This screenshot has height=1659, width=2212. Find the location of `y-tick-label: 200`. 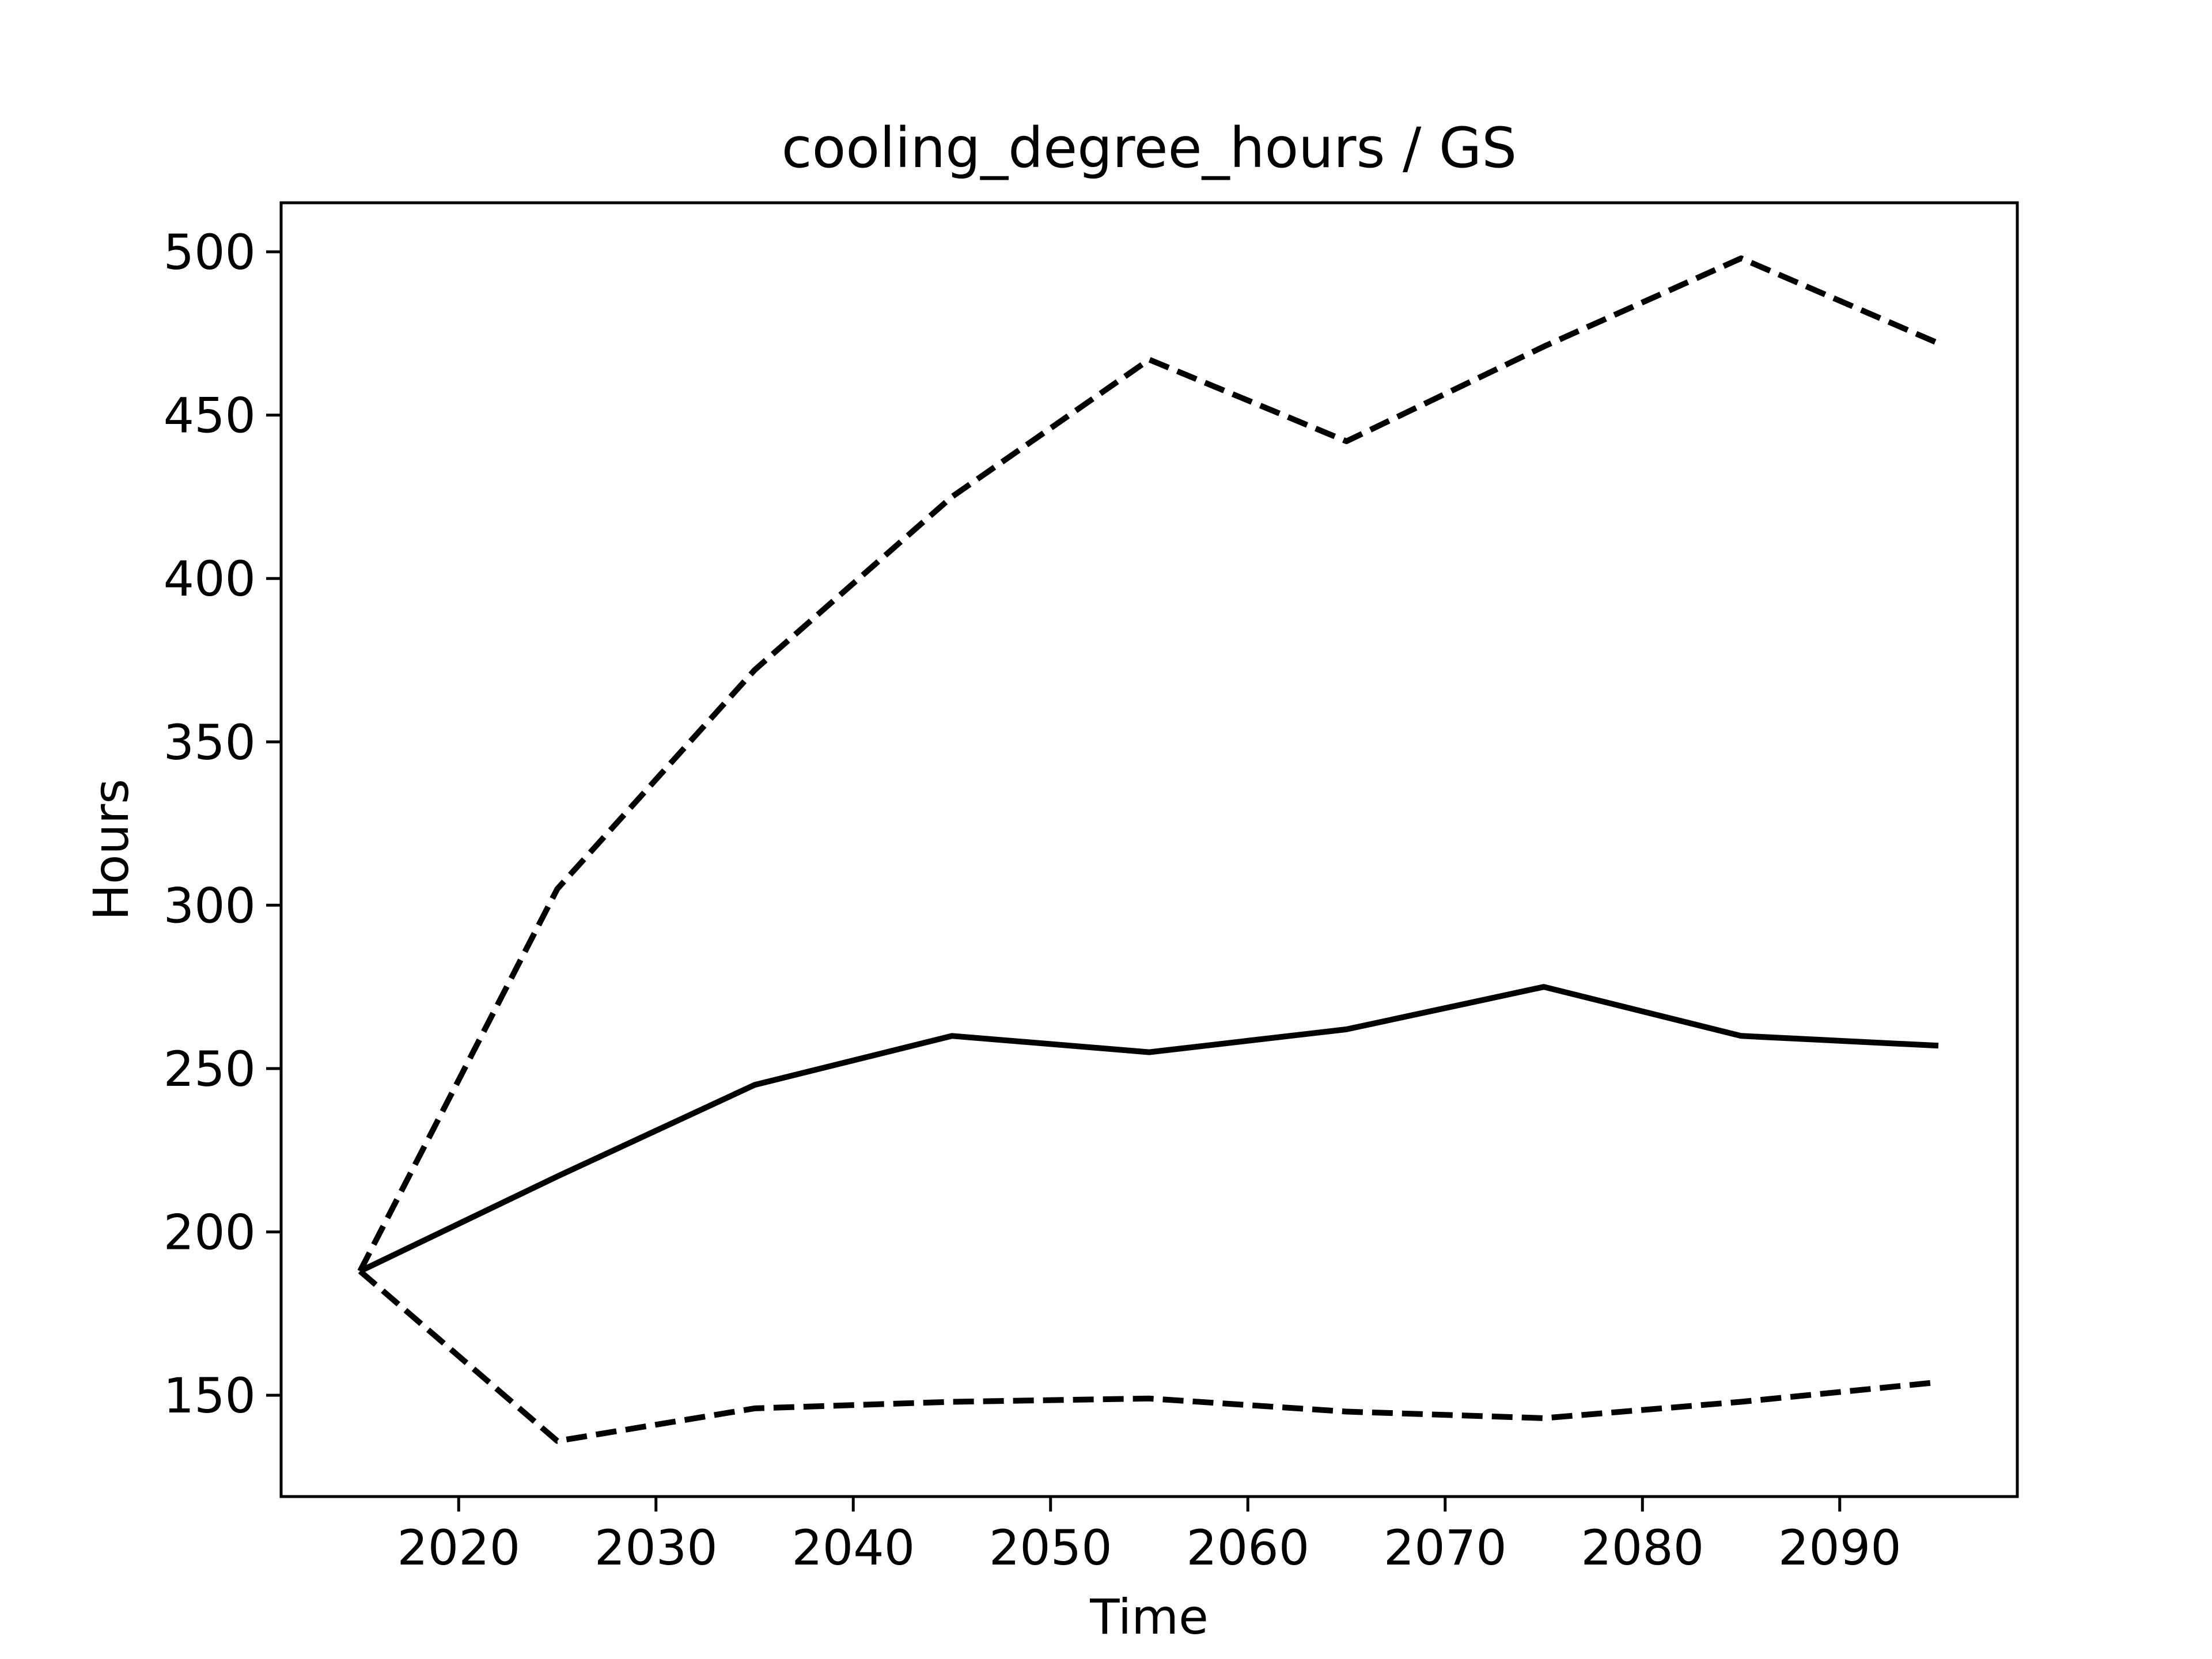

y-tick-label: 200 is located at coordinates (210, 1233).